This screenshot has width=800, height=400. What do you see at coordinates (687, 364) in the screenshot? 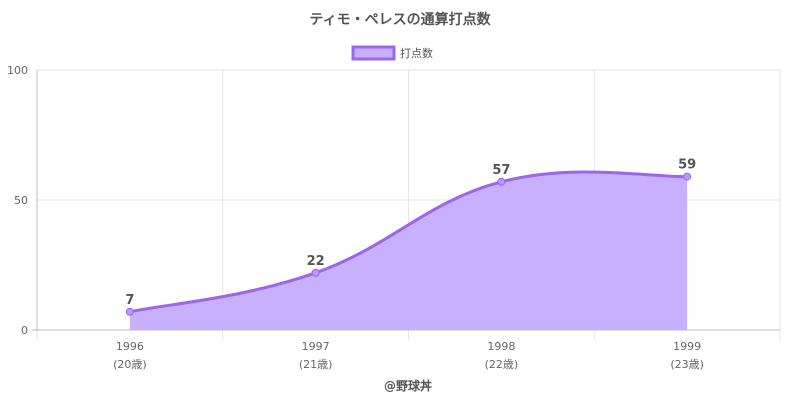
I see `x-tick-sublabel: (23歳)` at bounding box center [687, 364].